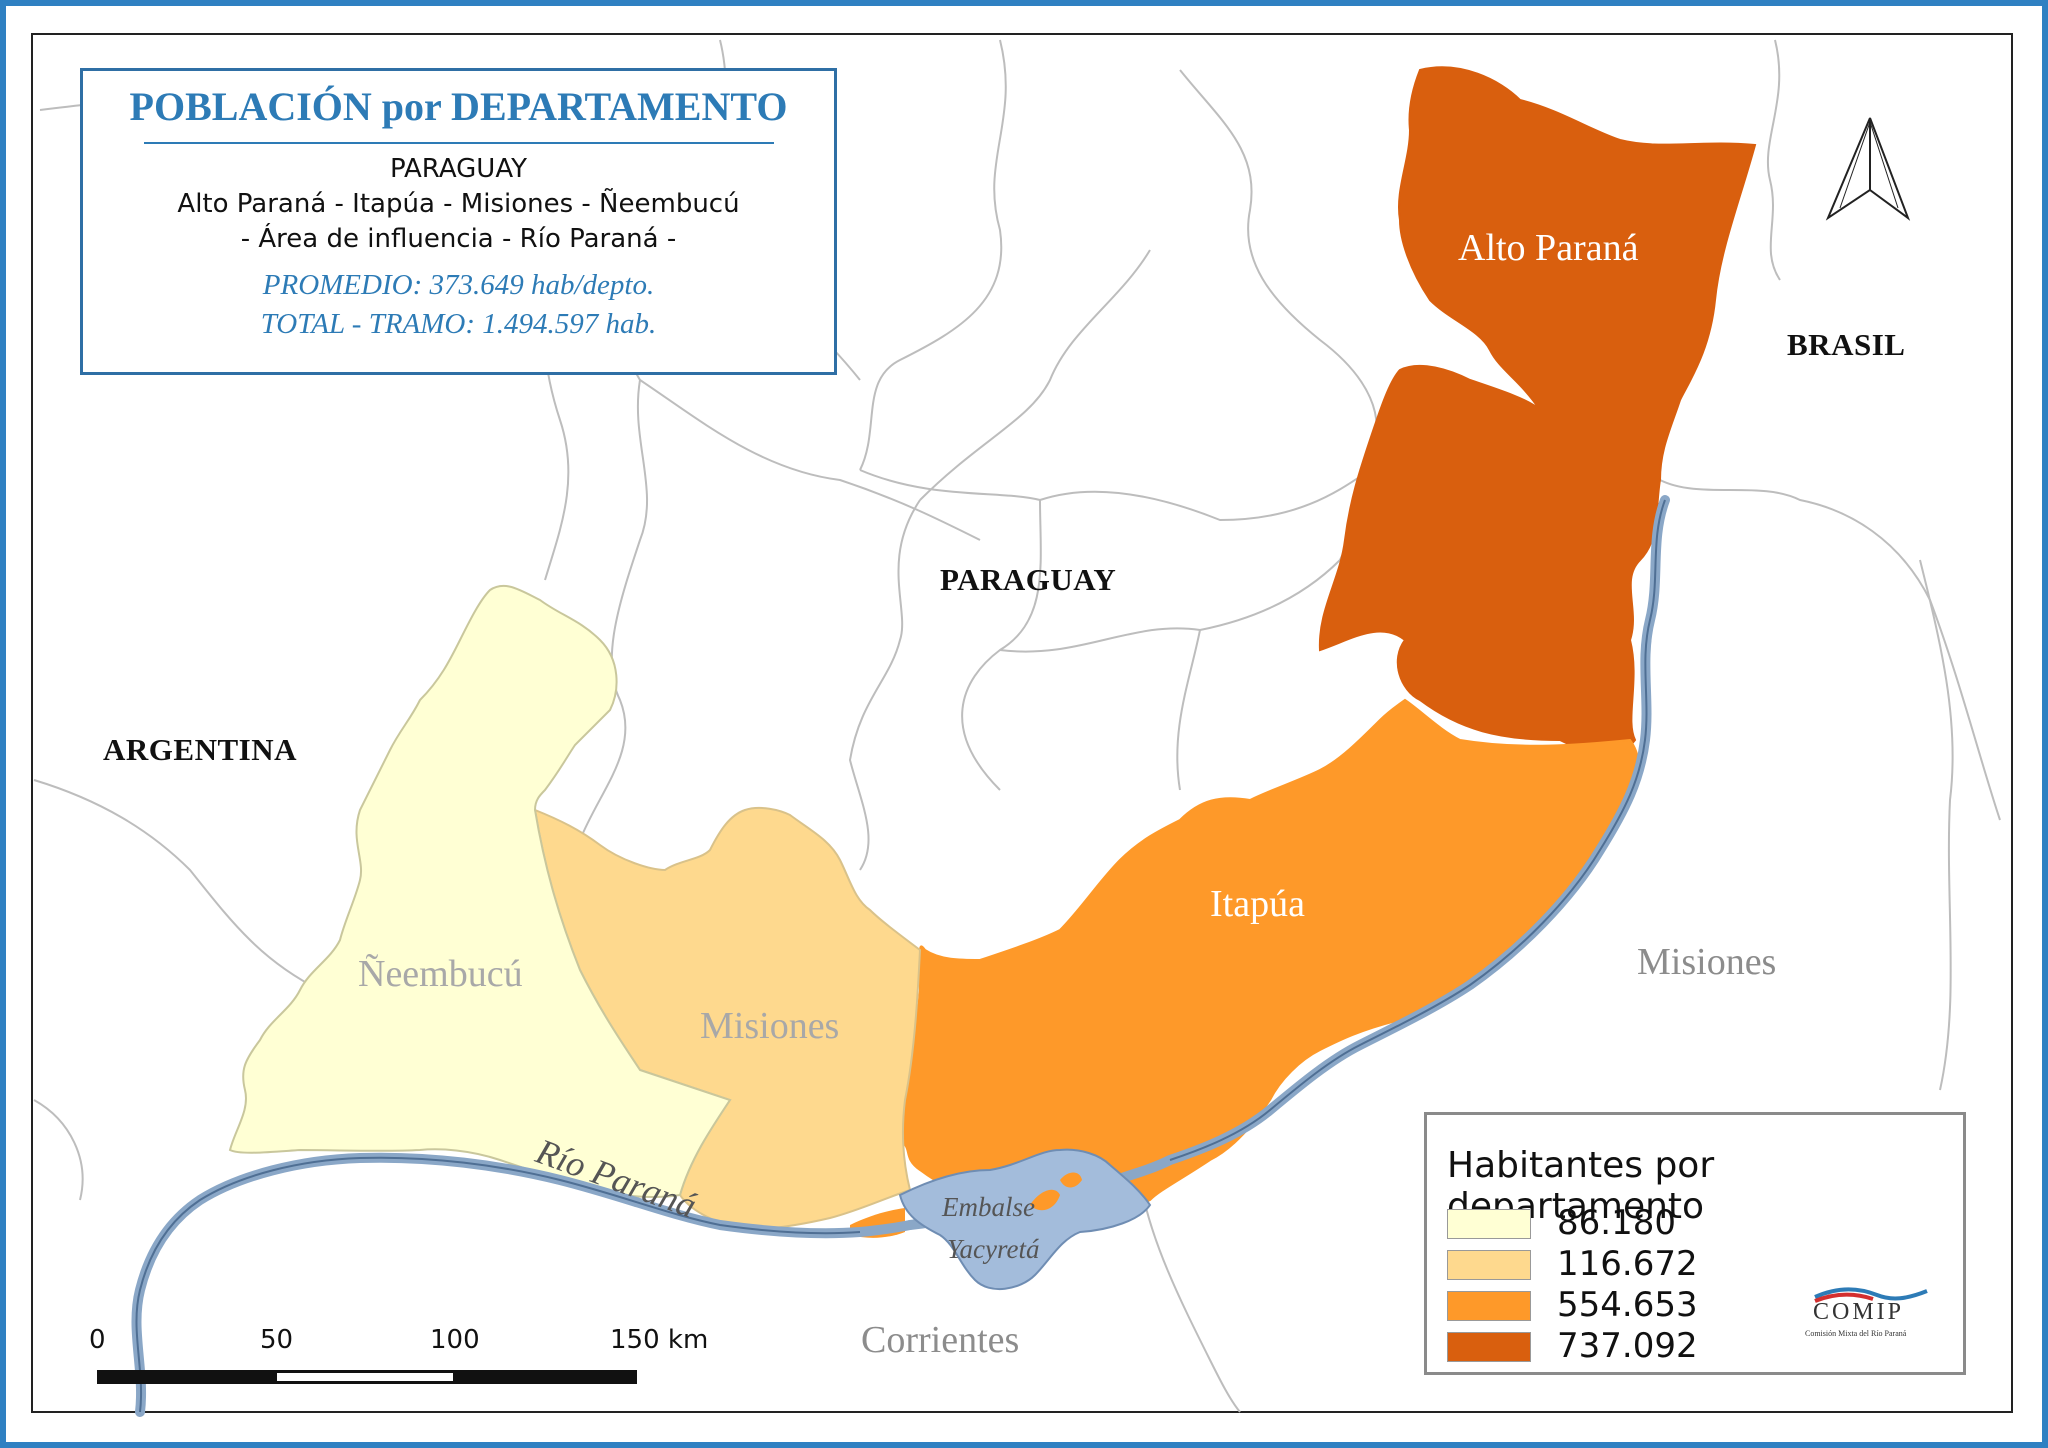 The image size is (2048, 1448). What do you see at coordinates (1846, 344) in the screenshot?
I see `label-brasil: BRASIL` at bounding box center [1846, 344].